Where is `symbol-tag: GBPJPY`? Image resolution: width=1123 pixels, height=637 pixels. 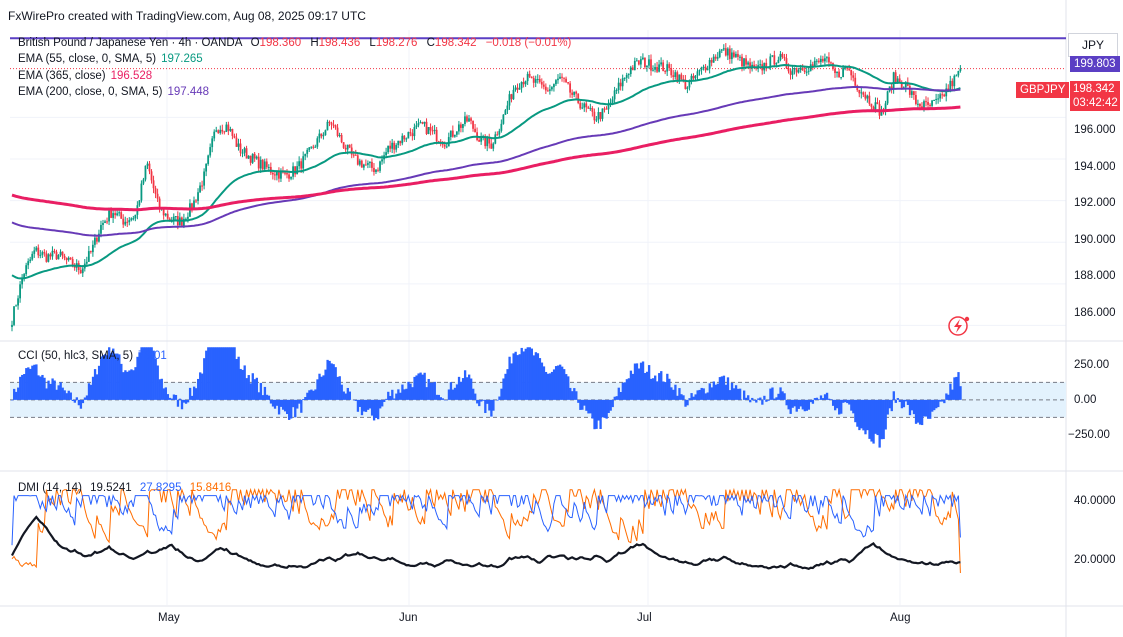
symbol-tag: GBPJPY is located at coordinates (1043, 90).